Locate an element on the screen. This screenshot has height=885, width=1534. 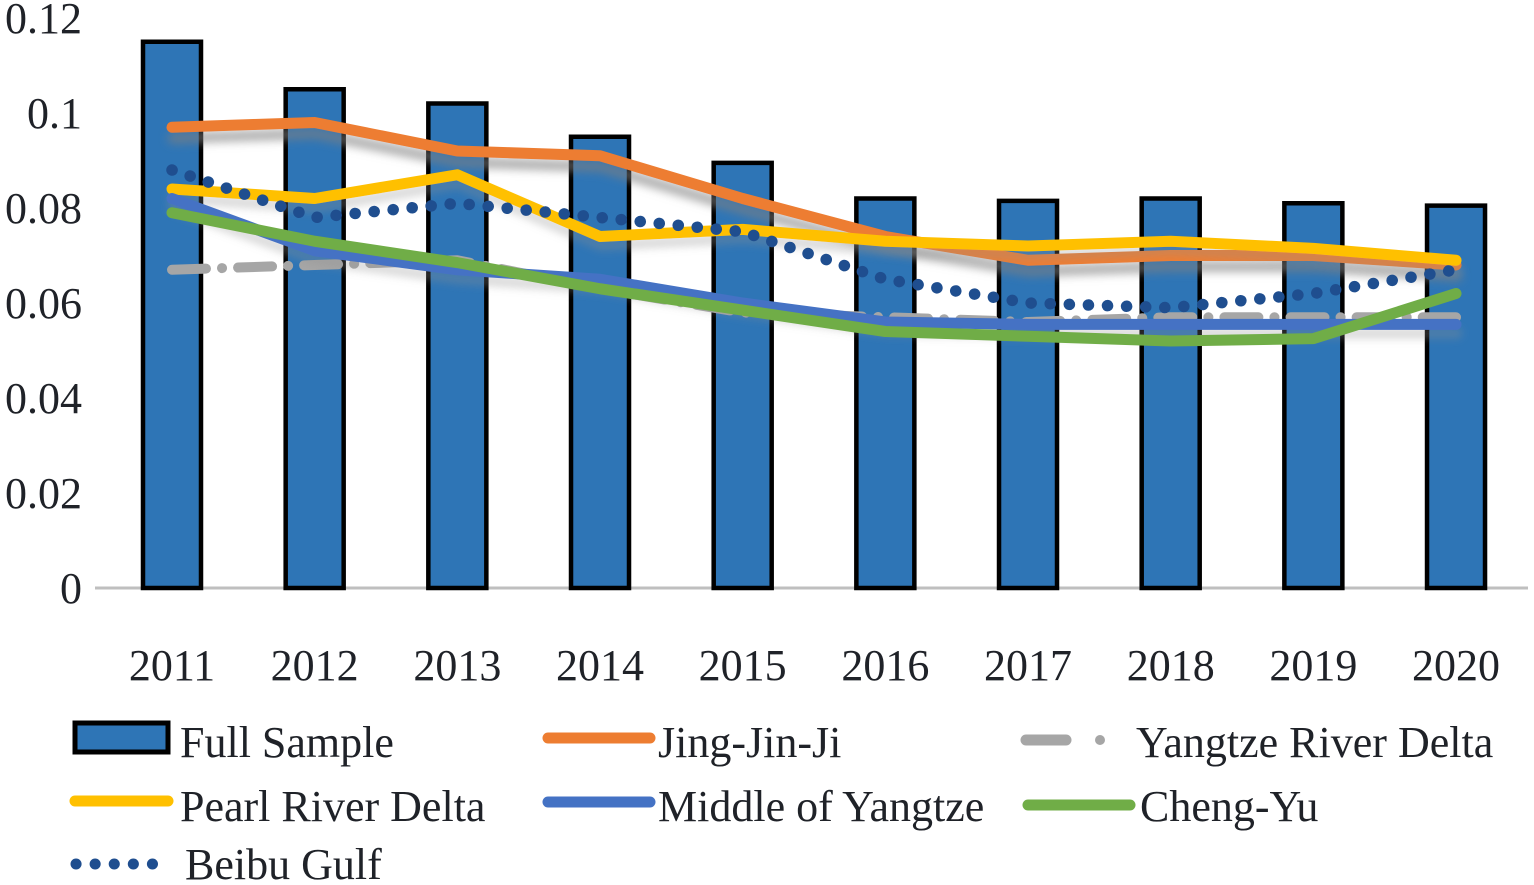
legend-item-beibu-gulf: Beibu Gulf is located at coordinates (226, 862).